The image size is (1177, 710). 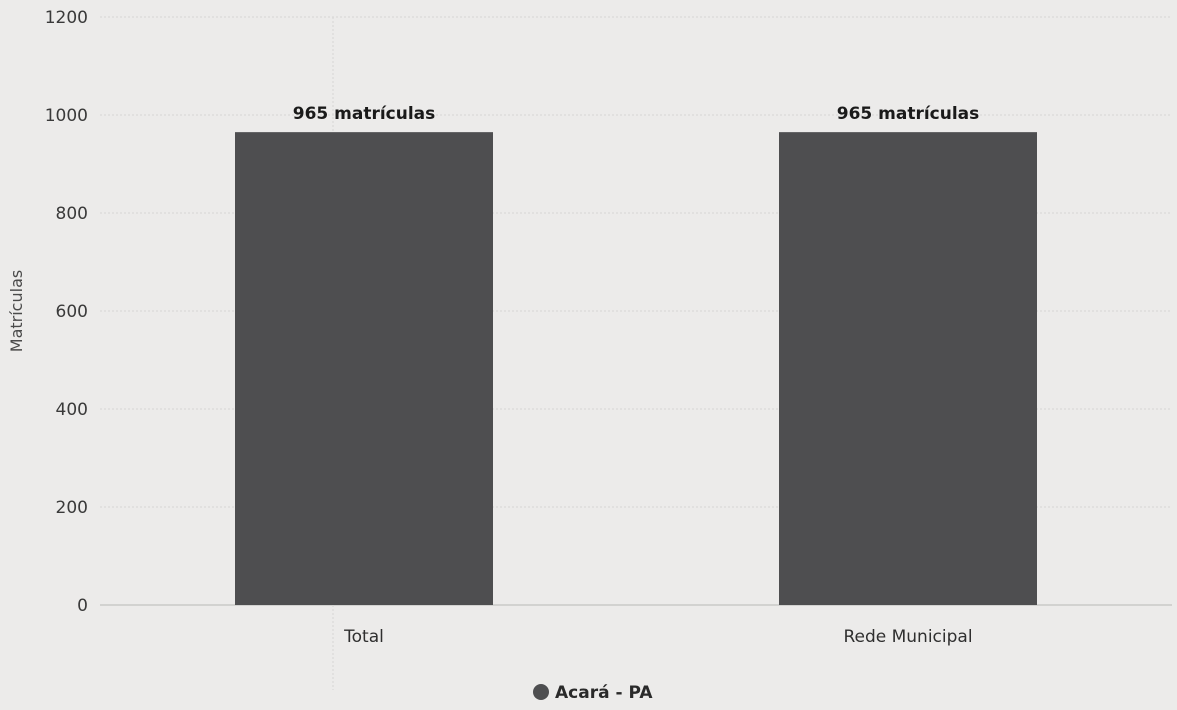 I want to click on legend-label: Acará - PA, so click(x=604, y=693).